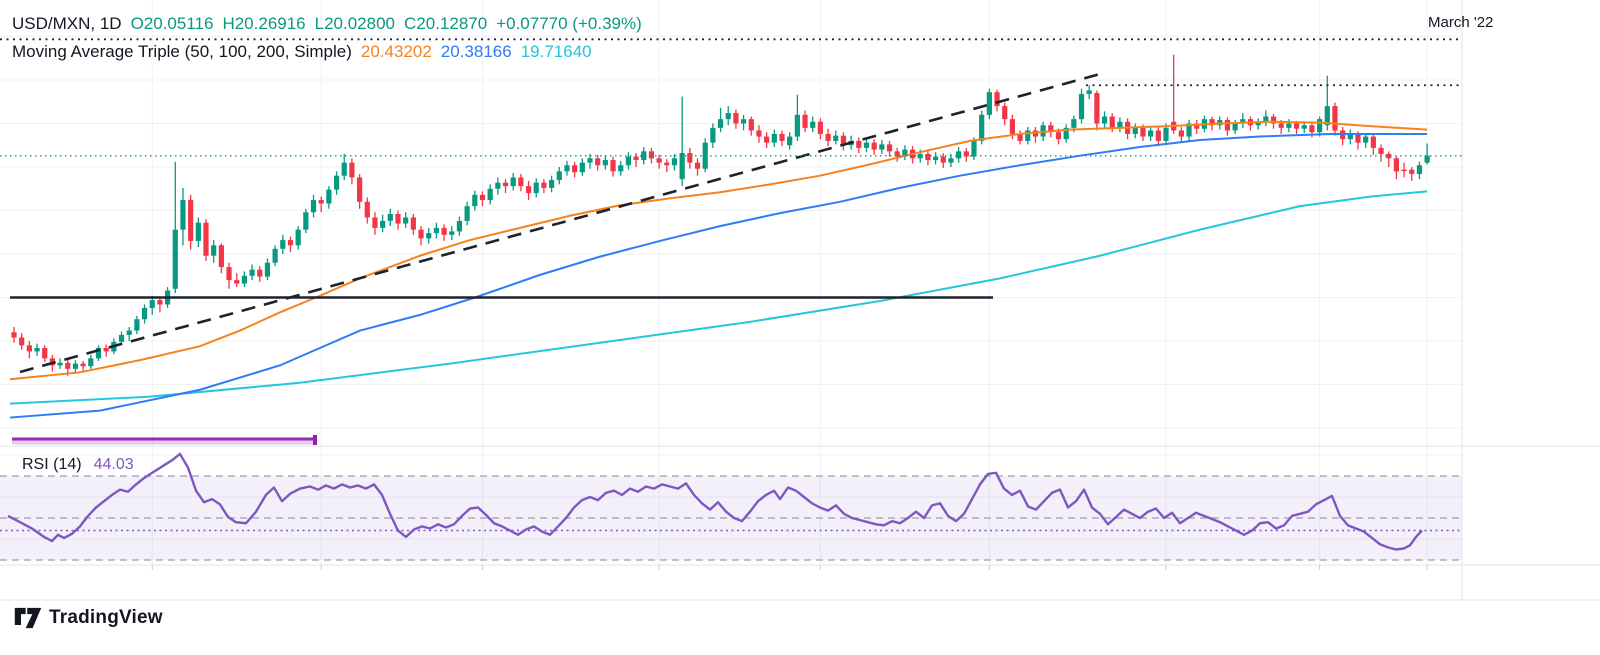  Describe the element at coordinates (88, 618) in the screenshot. I see `tradingview-logo: TradingView` at that location.